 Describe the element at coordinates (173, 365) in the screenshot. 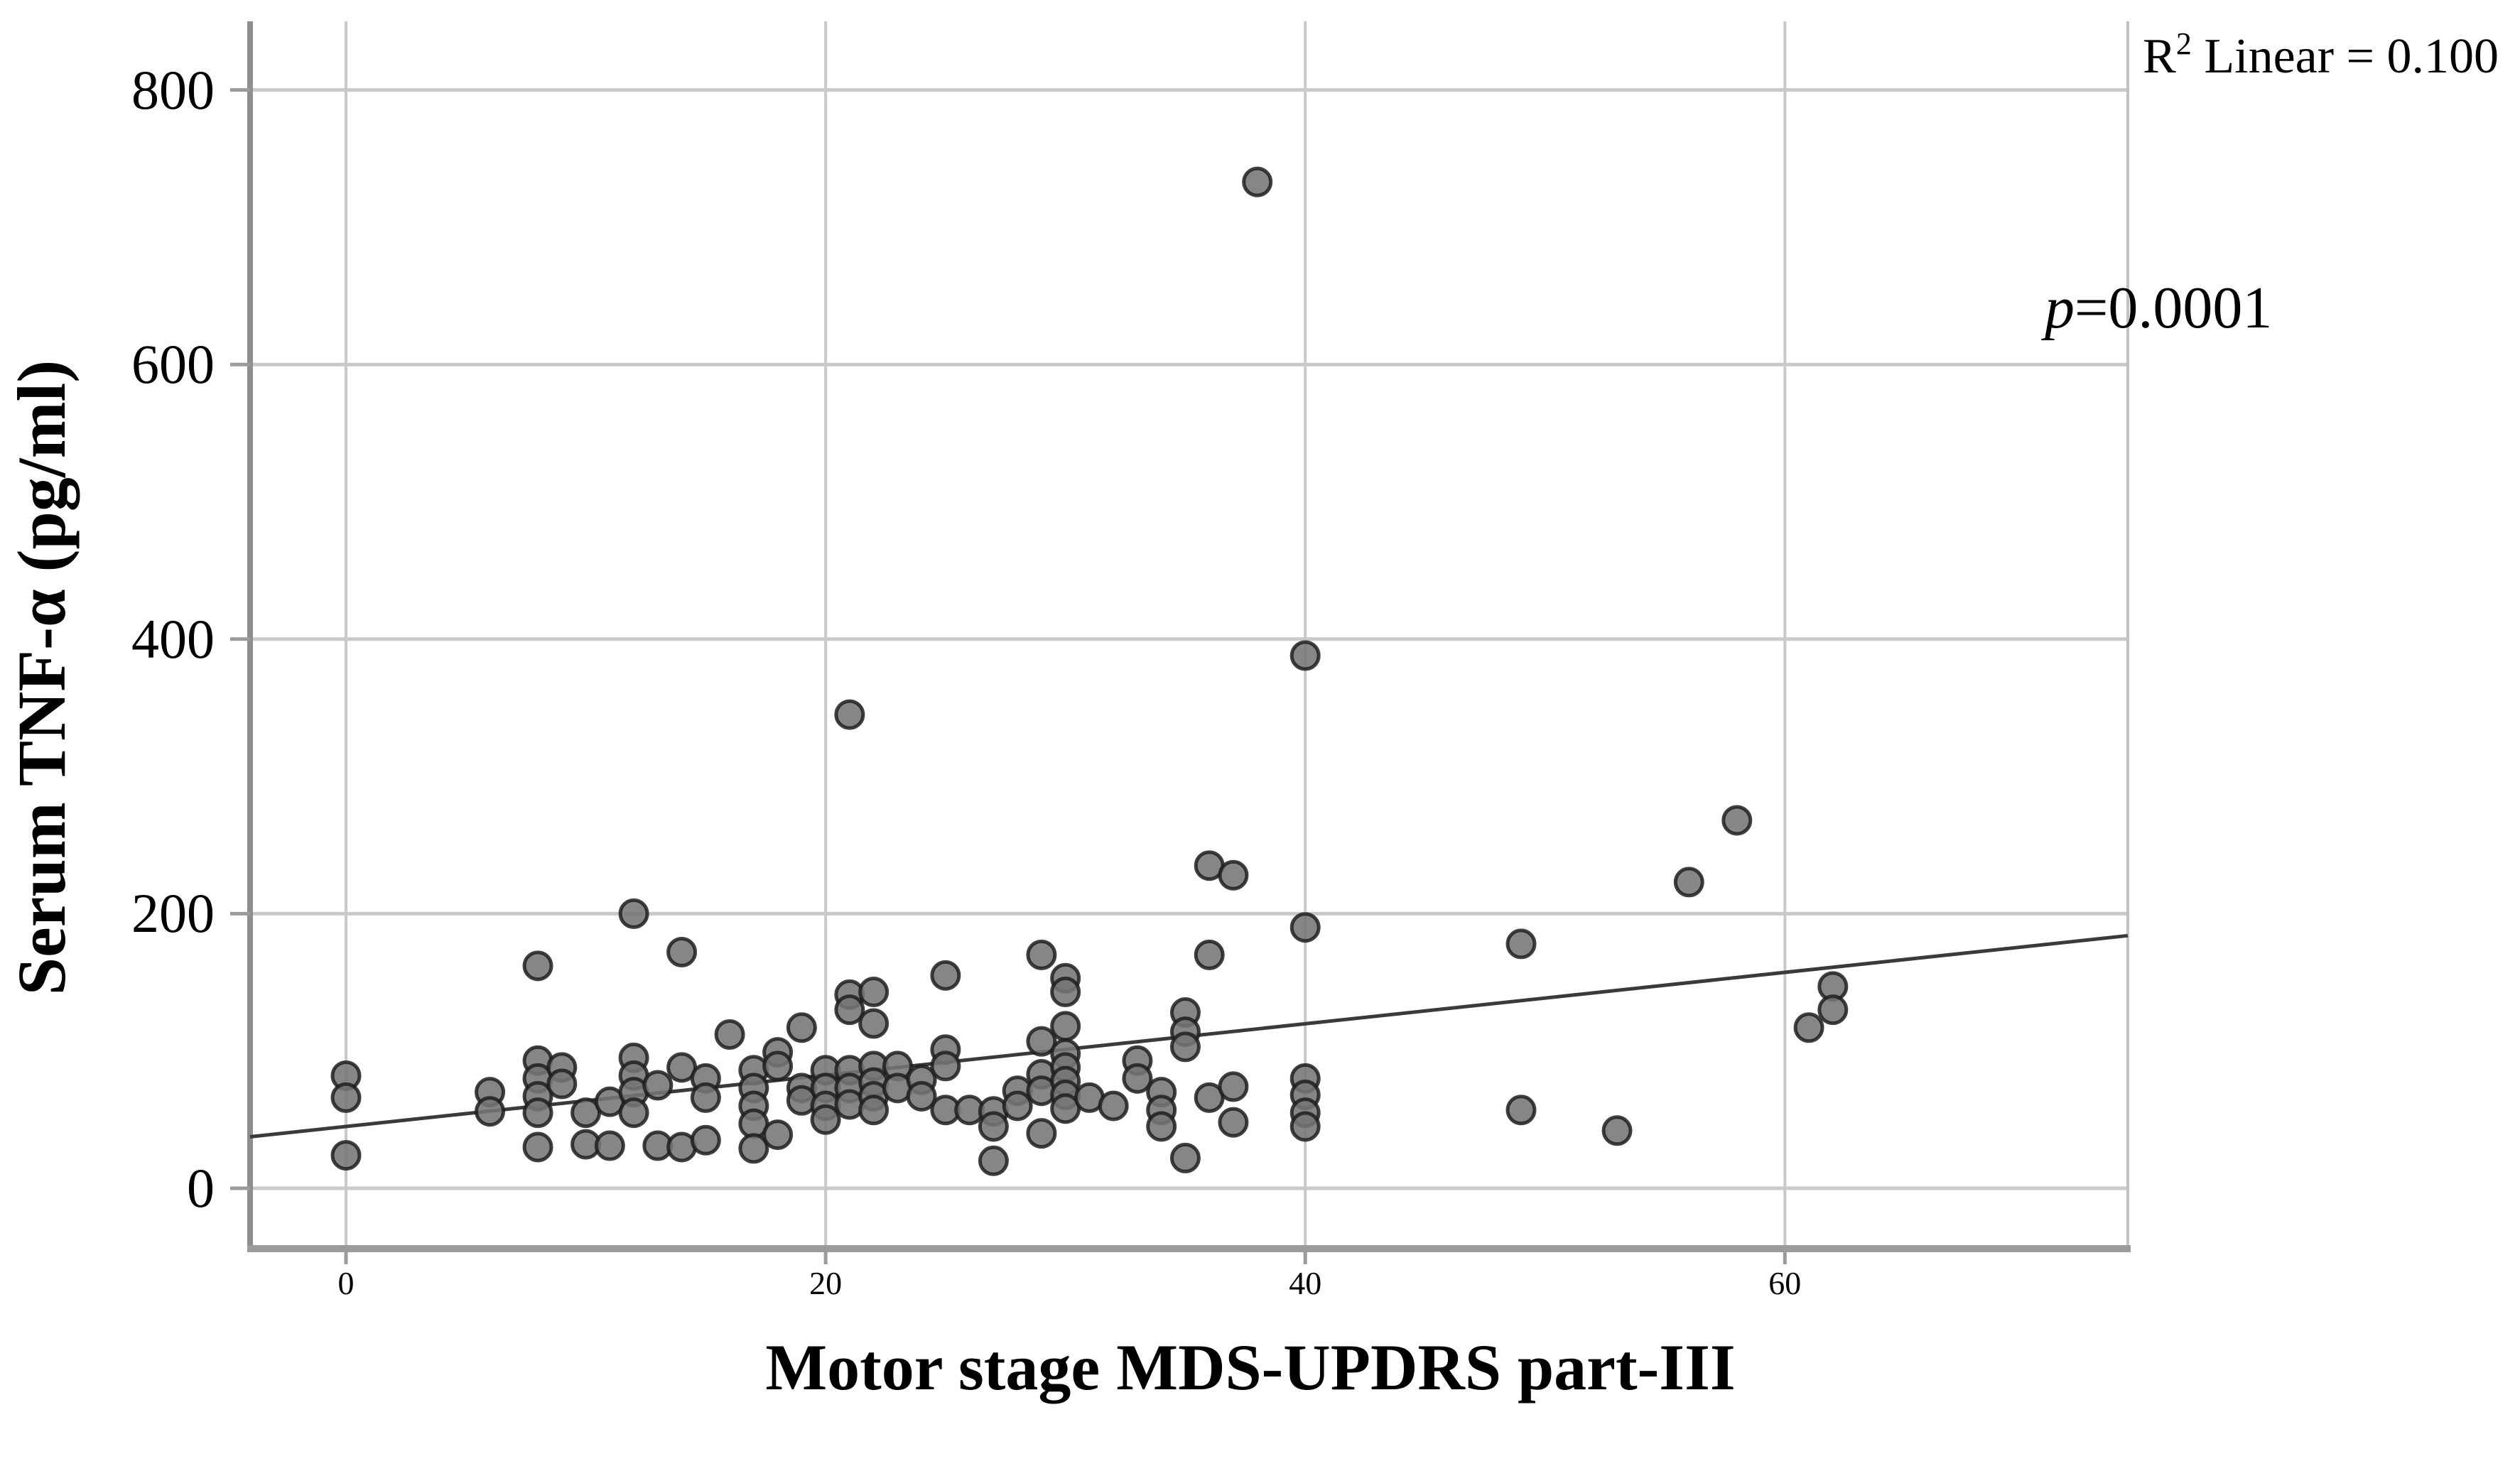

I see `y-tick-label: 600` at that location.